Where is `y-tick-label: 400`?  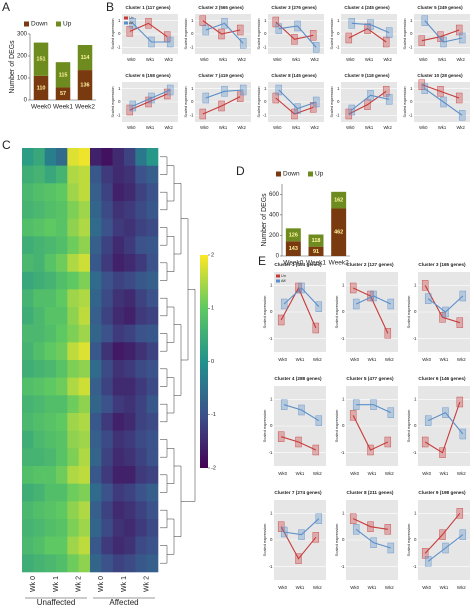 y-tick-label: 400 is located at coordinates (274, 215).